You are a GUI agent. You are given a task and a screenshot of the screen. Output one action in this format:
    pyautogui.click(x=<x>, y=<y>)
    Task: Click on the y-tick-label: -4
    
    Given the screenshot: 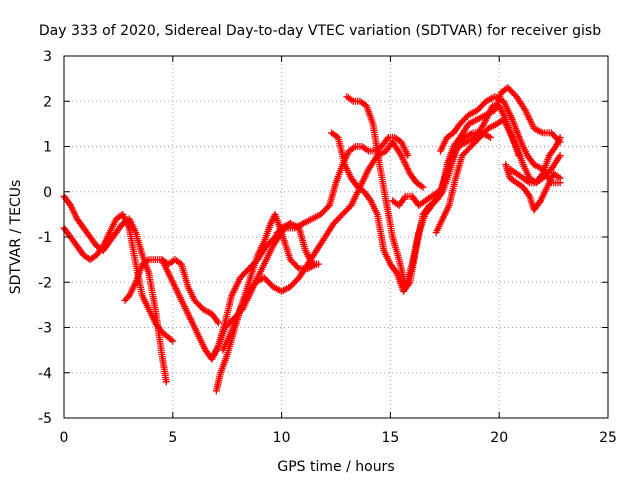 What is the action you would take?
    pyautogui.click(x=45, y=374)
    